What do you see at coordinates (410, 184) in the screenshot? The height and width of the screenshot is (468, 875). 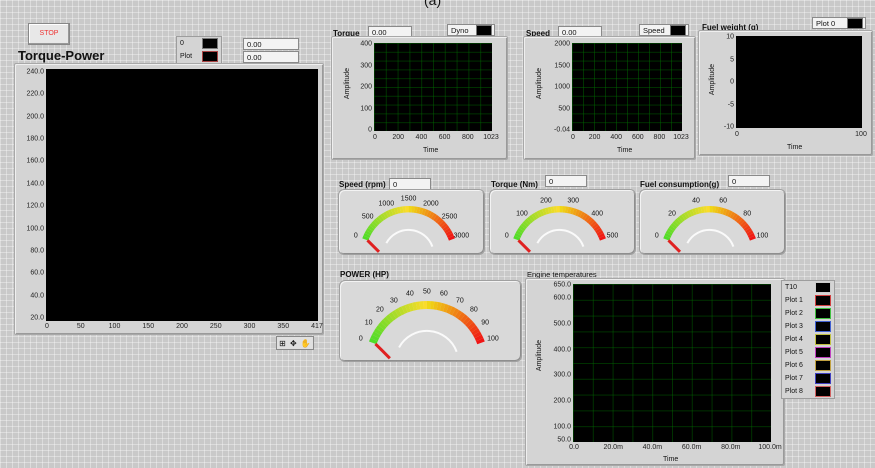 I see `speed-gauge-value: 0` at bounding box center [410, 184].